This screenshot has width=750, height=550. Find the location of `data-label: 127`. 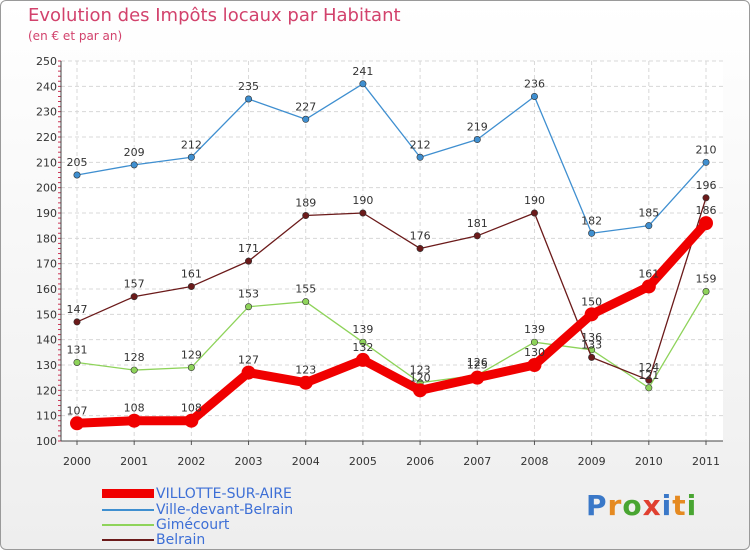

data-label: 127 is located at coordinates (248, 360).